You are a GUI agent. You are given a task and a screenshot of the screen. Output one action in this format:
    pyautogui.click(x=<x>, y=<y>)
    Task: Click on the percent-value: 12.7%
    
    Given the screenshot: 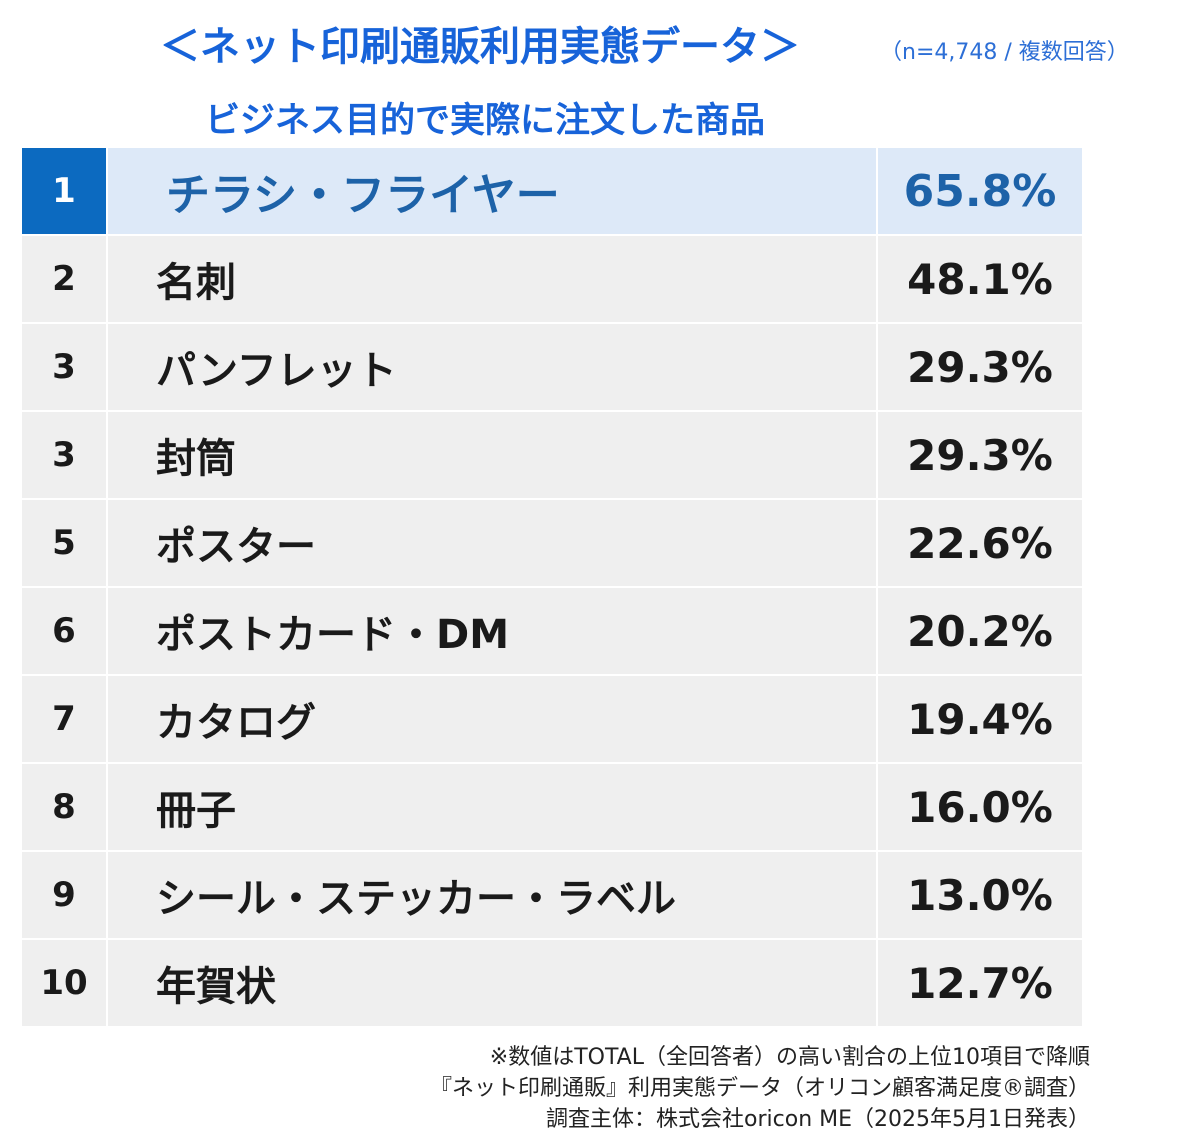 What is the action you would take?
    pyautogui.click(x=980, y=983)
    